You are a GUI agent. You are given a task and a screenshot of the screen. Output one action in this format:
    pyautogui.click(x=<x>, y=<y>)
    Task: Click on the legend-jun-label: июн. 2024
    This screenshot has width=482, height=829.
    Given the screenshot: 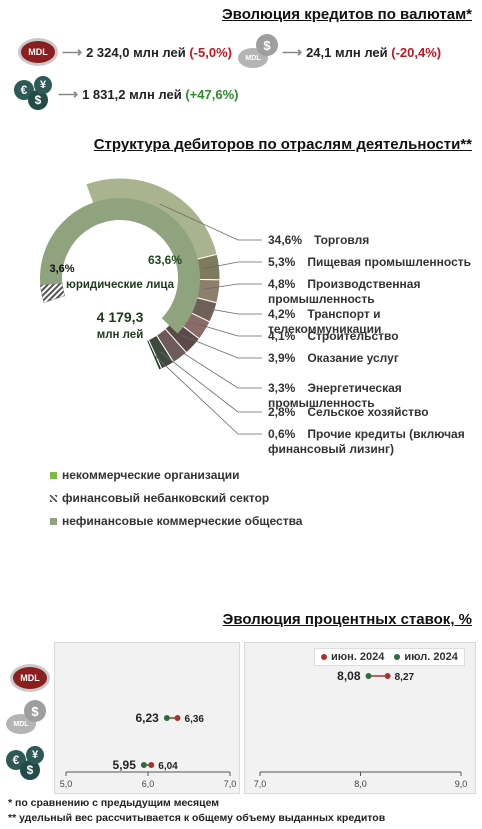 What is the action you would take?
    pyautogui.click(x=358, y=657)
    